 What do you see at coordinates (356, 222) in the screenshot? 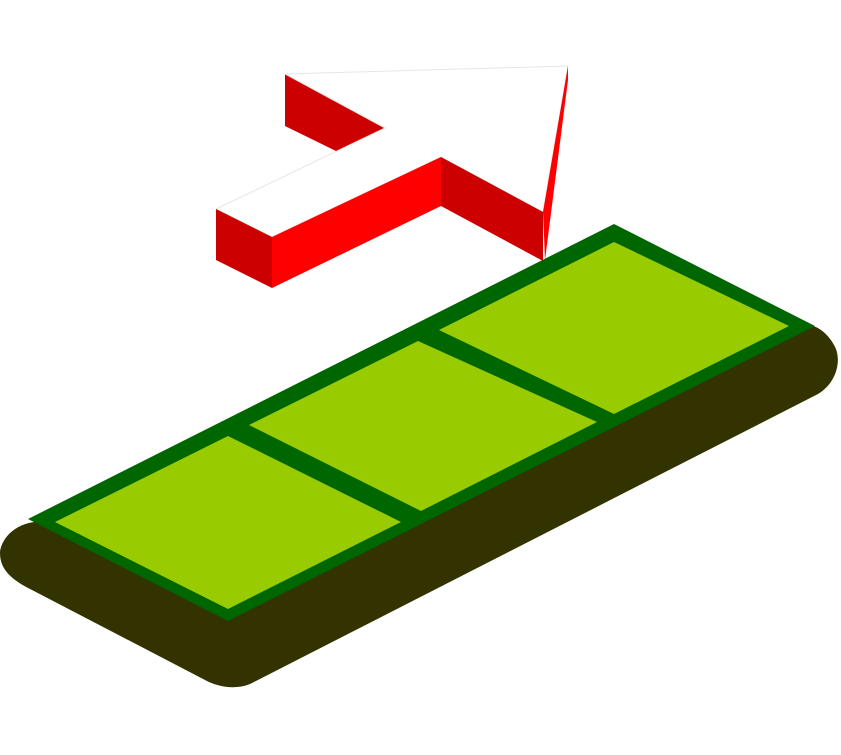
I see `arrow-front-face` at bounding box center [356, 222].